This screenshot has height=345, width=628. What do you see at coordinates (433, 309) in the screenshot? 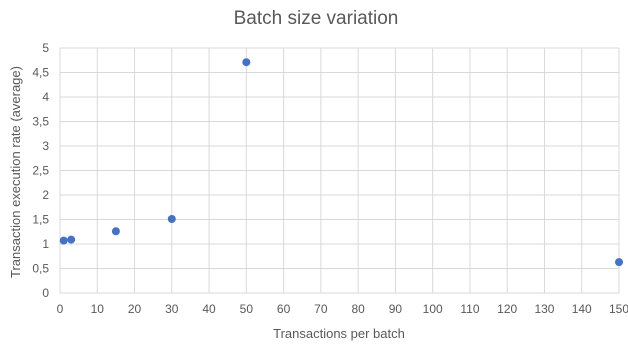
I see `x-tick-label: 100` at bounding box center [433, 309].